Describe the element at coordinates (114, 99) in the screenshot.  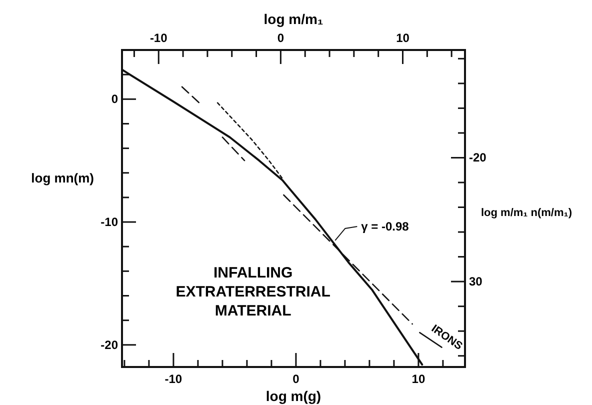
I see `y-tick-label: 0` at that location.